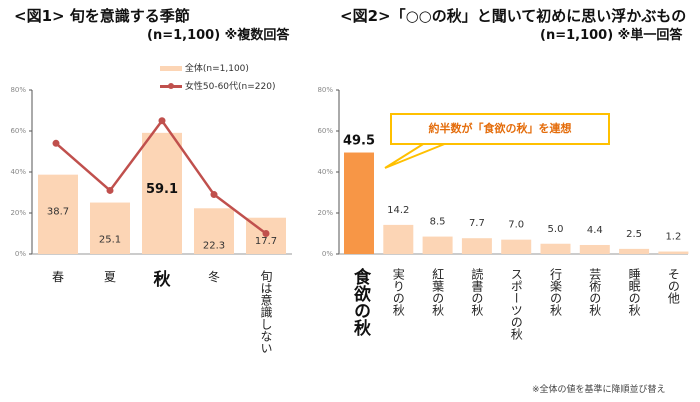 The image size is (700, 402). What do you see at coordinates (599, 390) in the screenshot?
I see `chart2-footnote: ※全体の値を基準に降順並び替え` at bounding box center [599, 390].